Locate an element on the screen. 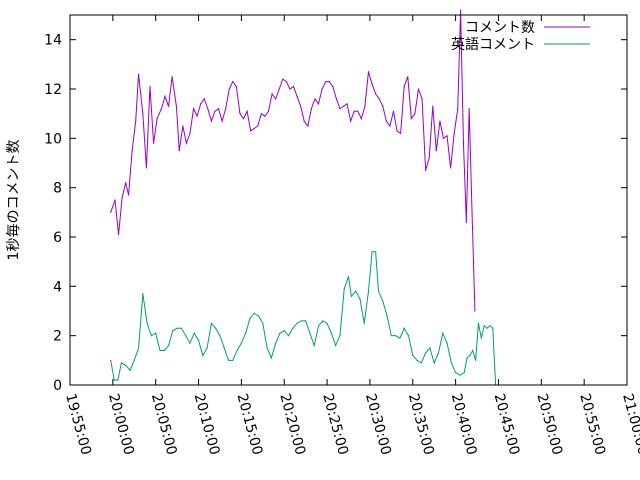  legend-label-1: コメント数 is located at coordinates (500, 28).